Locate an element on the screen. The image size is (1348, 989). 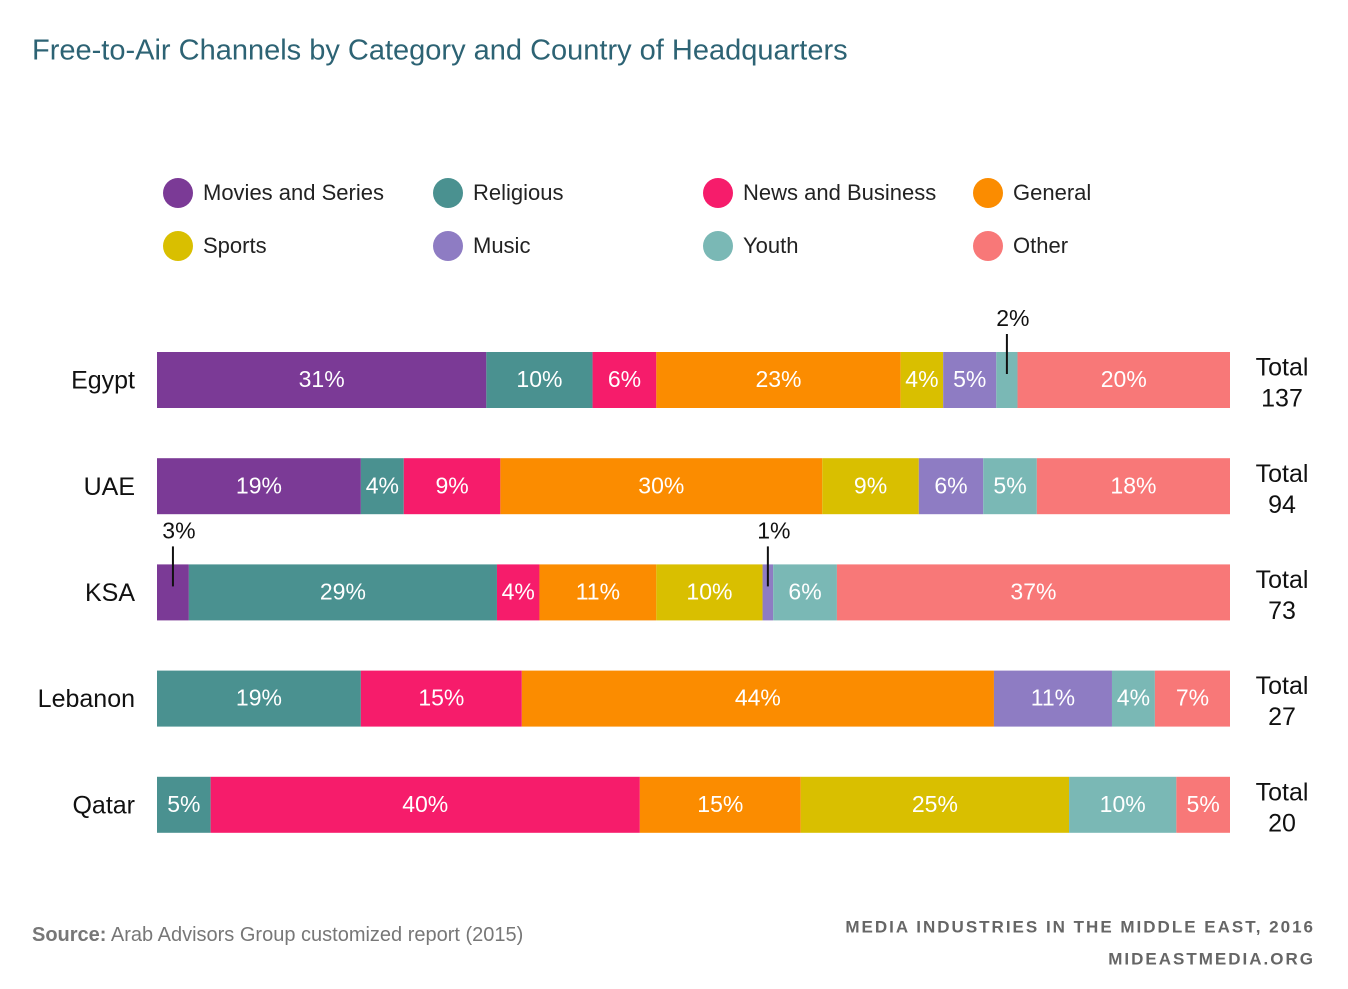
value-label: 18% is located at coordinates (1133, 485).